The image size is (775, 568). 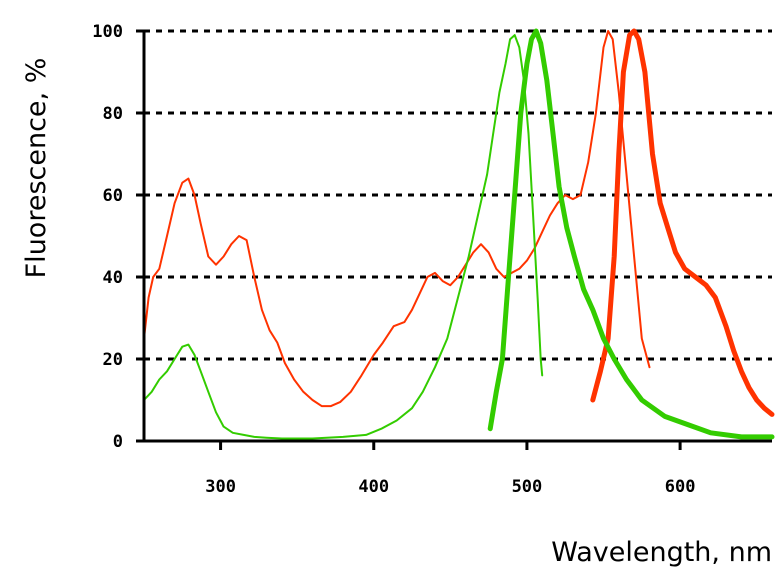 What do you see at coordinates (113, 278) in the screenshot?
I see `y-tick-label-40: 40` at bounding box center [113, 278].